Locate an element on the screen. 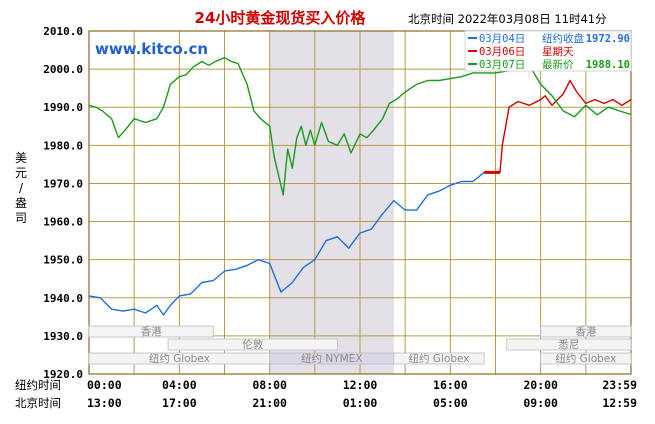 The height and width of the screenshot is (424, 655). legend-date: 03月04日 is located at coordinates (502, 39).